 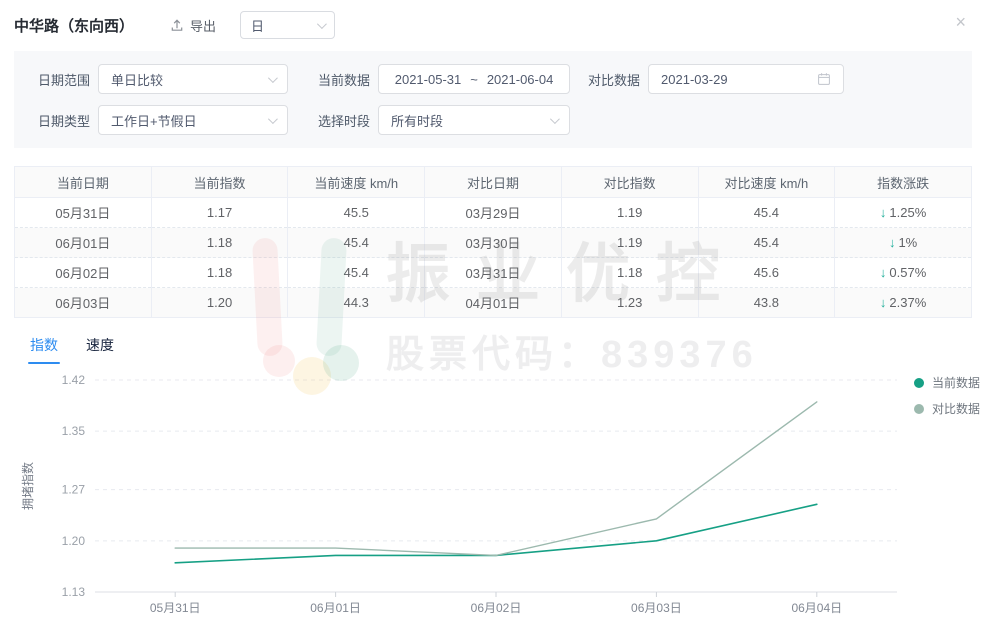 I want to click on date-range-mode-select: 单日比较, so click(x=193, y=79).